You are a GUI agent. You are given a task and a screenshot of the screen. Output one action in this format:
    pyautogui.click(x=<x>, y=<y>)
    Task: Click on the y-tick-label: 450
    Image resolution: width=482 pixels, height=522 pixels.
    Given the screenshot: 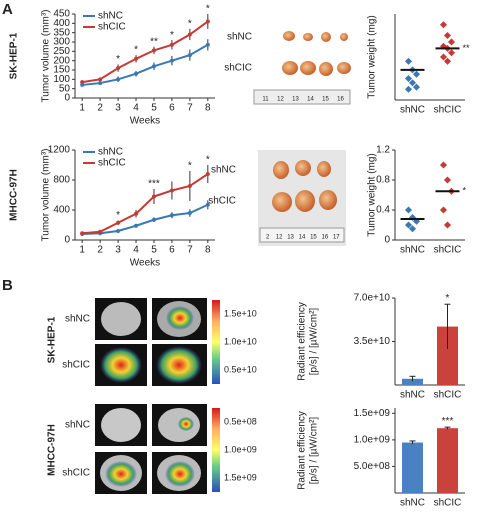 What is the action you would take?
    pyautogui.click(x=61, y=14)
    